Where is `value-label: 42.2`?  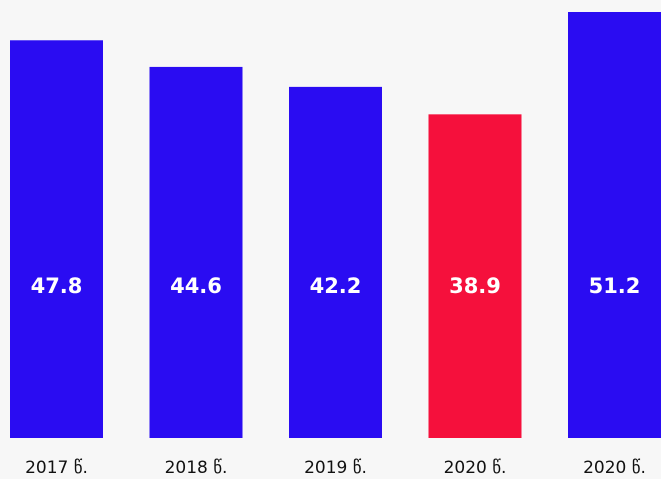 value-label: 42.2 is located at coordinates (336, 286).